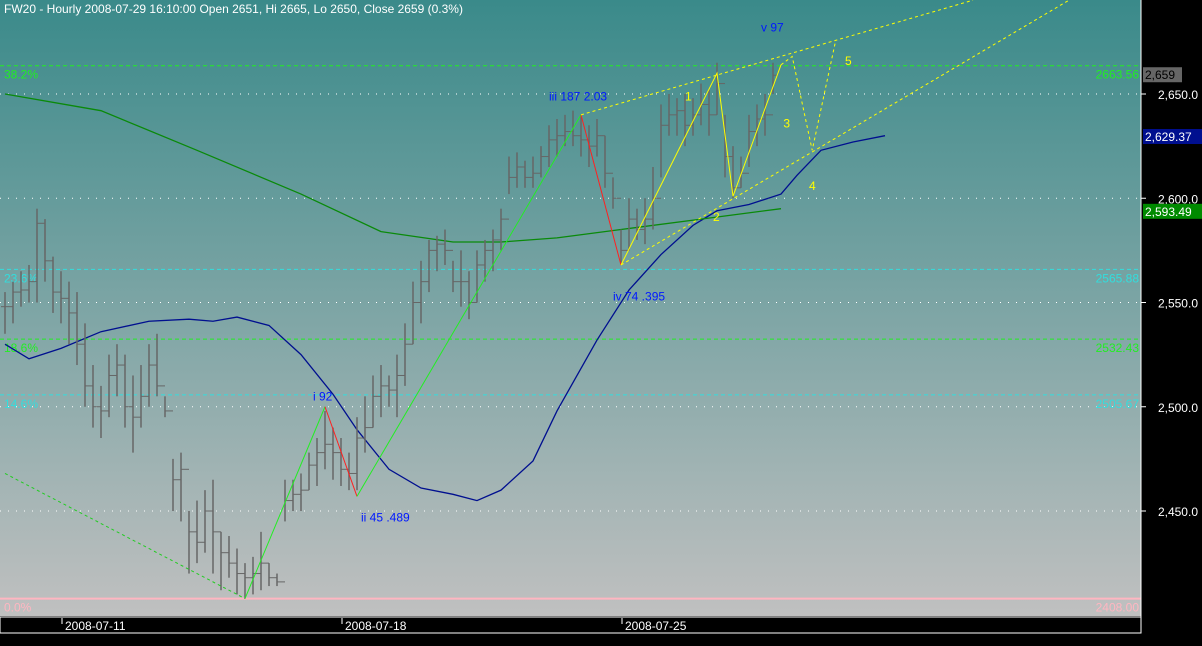 The height and width of the screenshot is (646, 1202). I want to click on x-axis-labels: 2008-07-11 2008-07-18 2008-07-25, so click(374, 625).